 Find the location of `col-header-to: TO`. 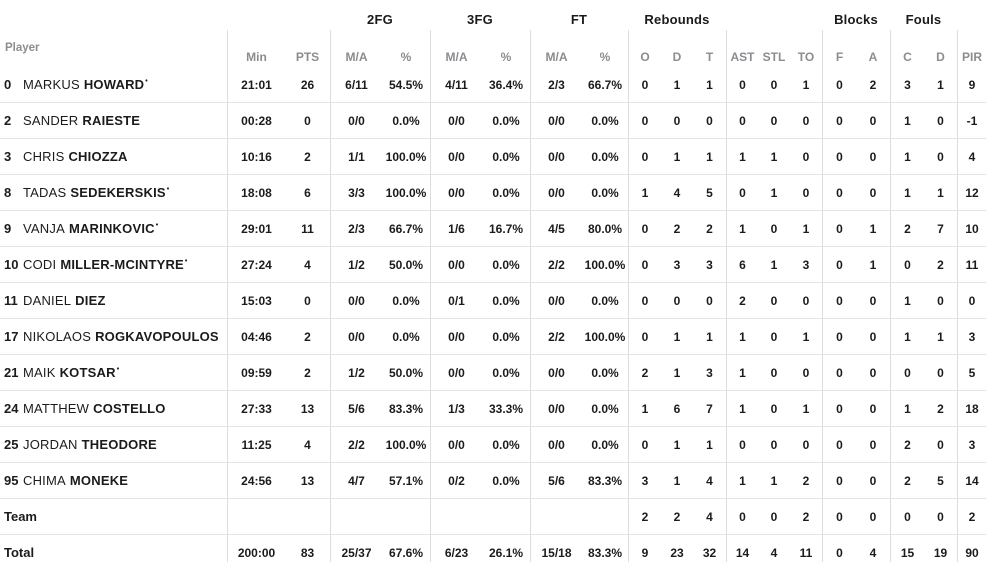

col-header-to: TO is located at coordinates (806, 57).